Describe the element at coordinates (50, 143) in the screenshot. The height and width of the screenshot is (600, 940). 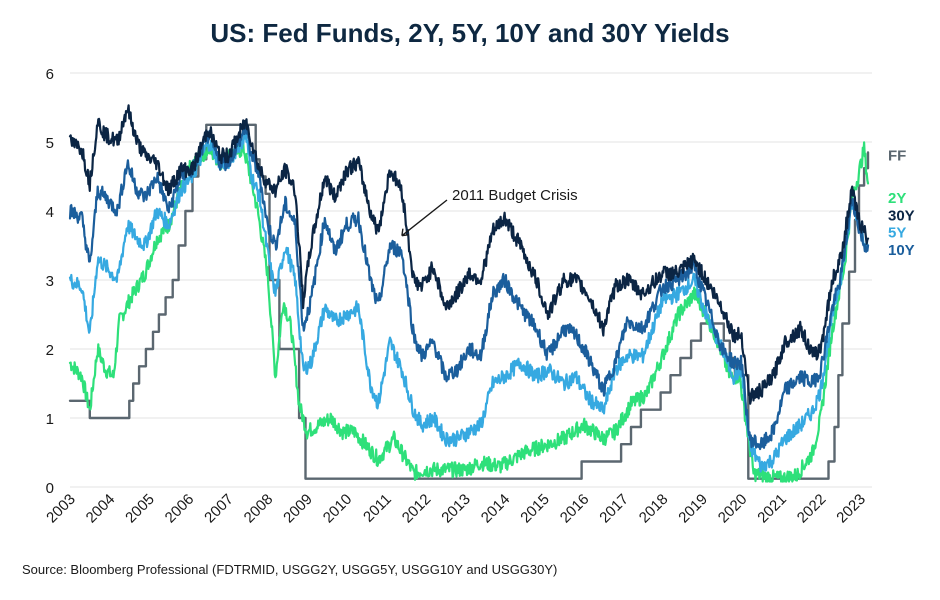
I see `y-tick-label: 5` at that location.